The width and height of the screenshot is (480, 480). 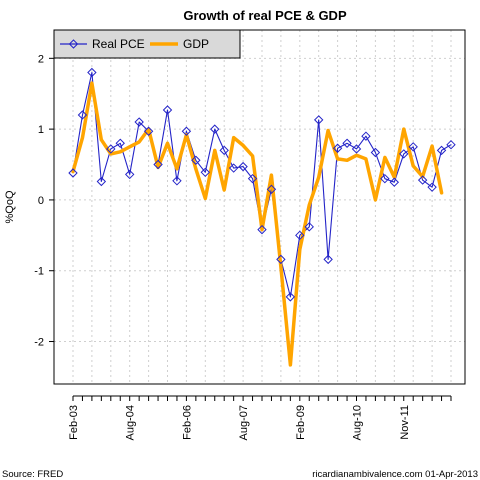 I want to click on source-note: Source: FRED, so click(x=32, y=474).